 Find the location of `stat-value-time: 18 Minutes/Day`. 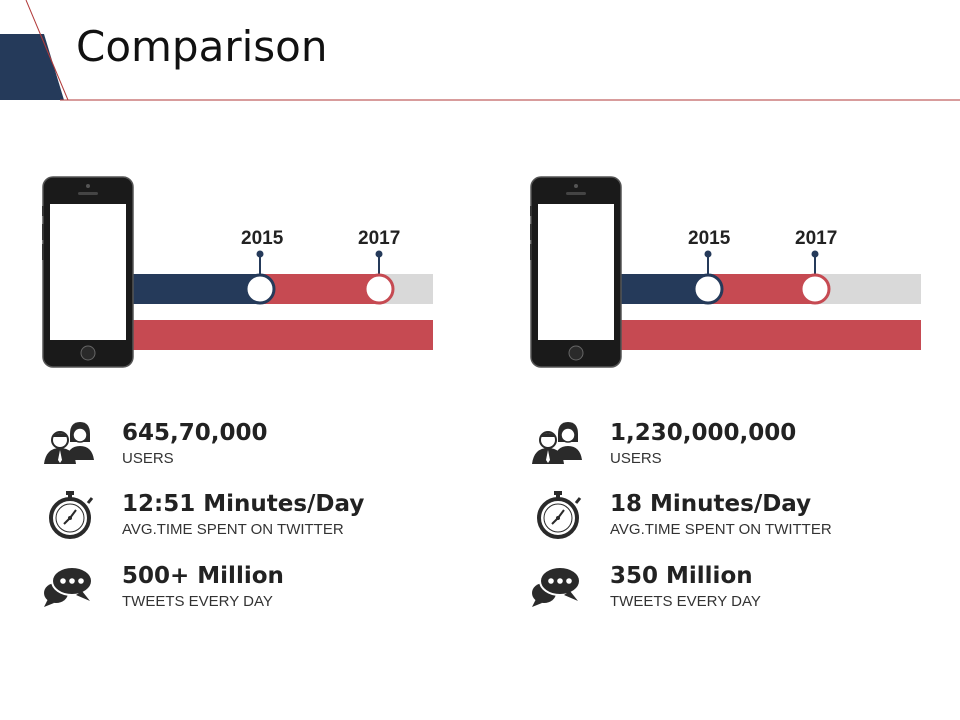

stat-value-time: 18 Minutes/Day is located at coordinates (711, 504).